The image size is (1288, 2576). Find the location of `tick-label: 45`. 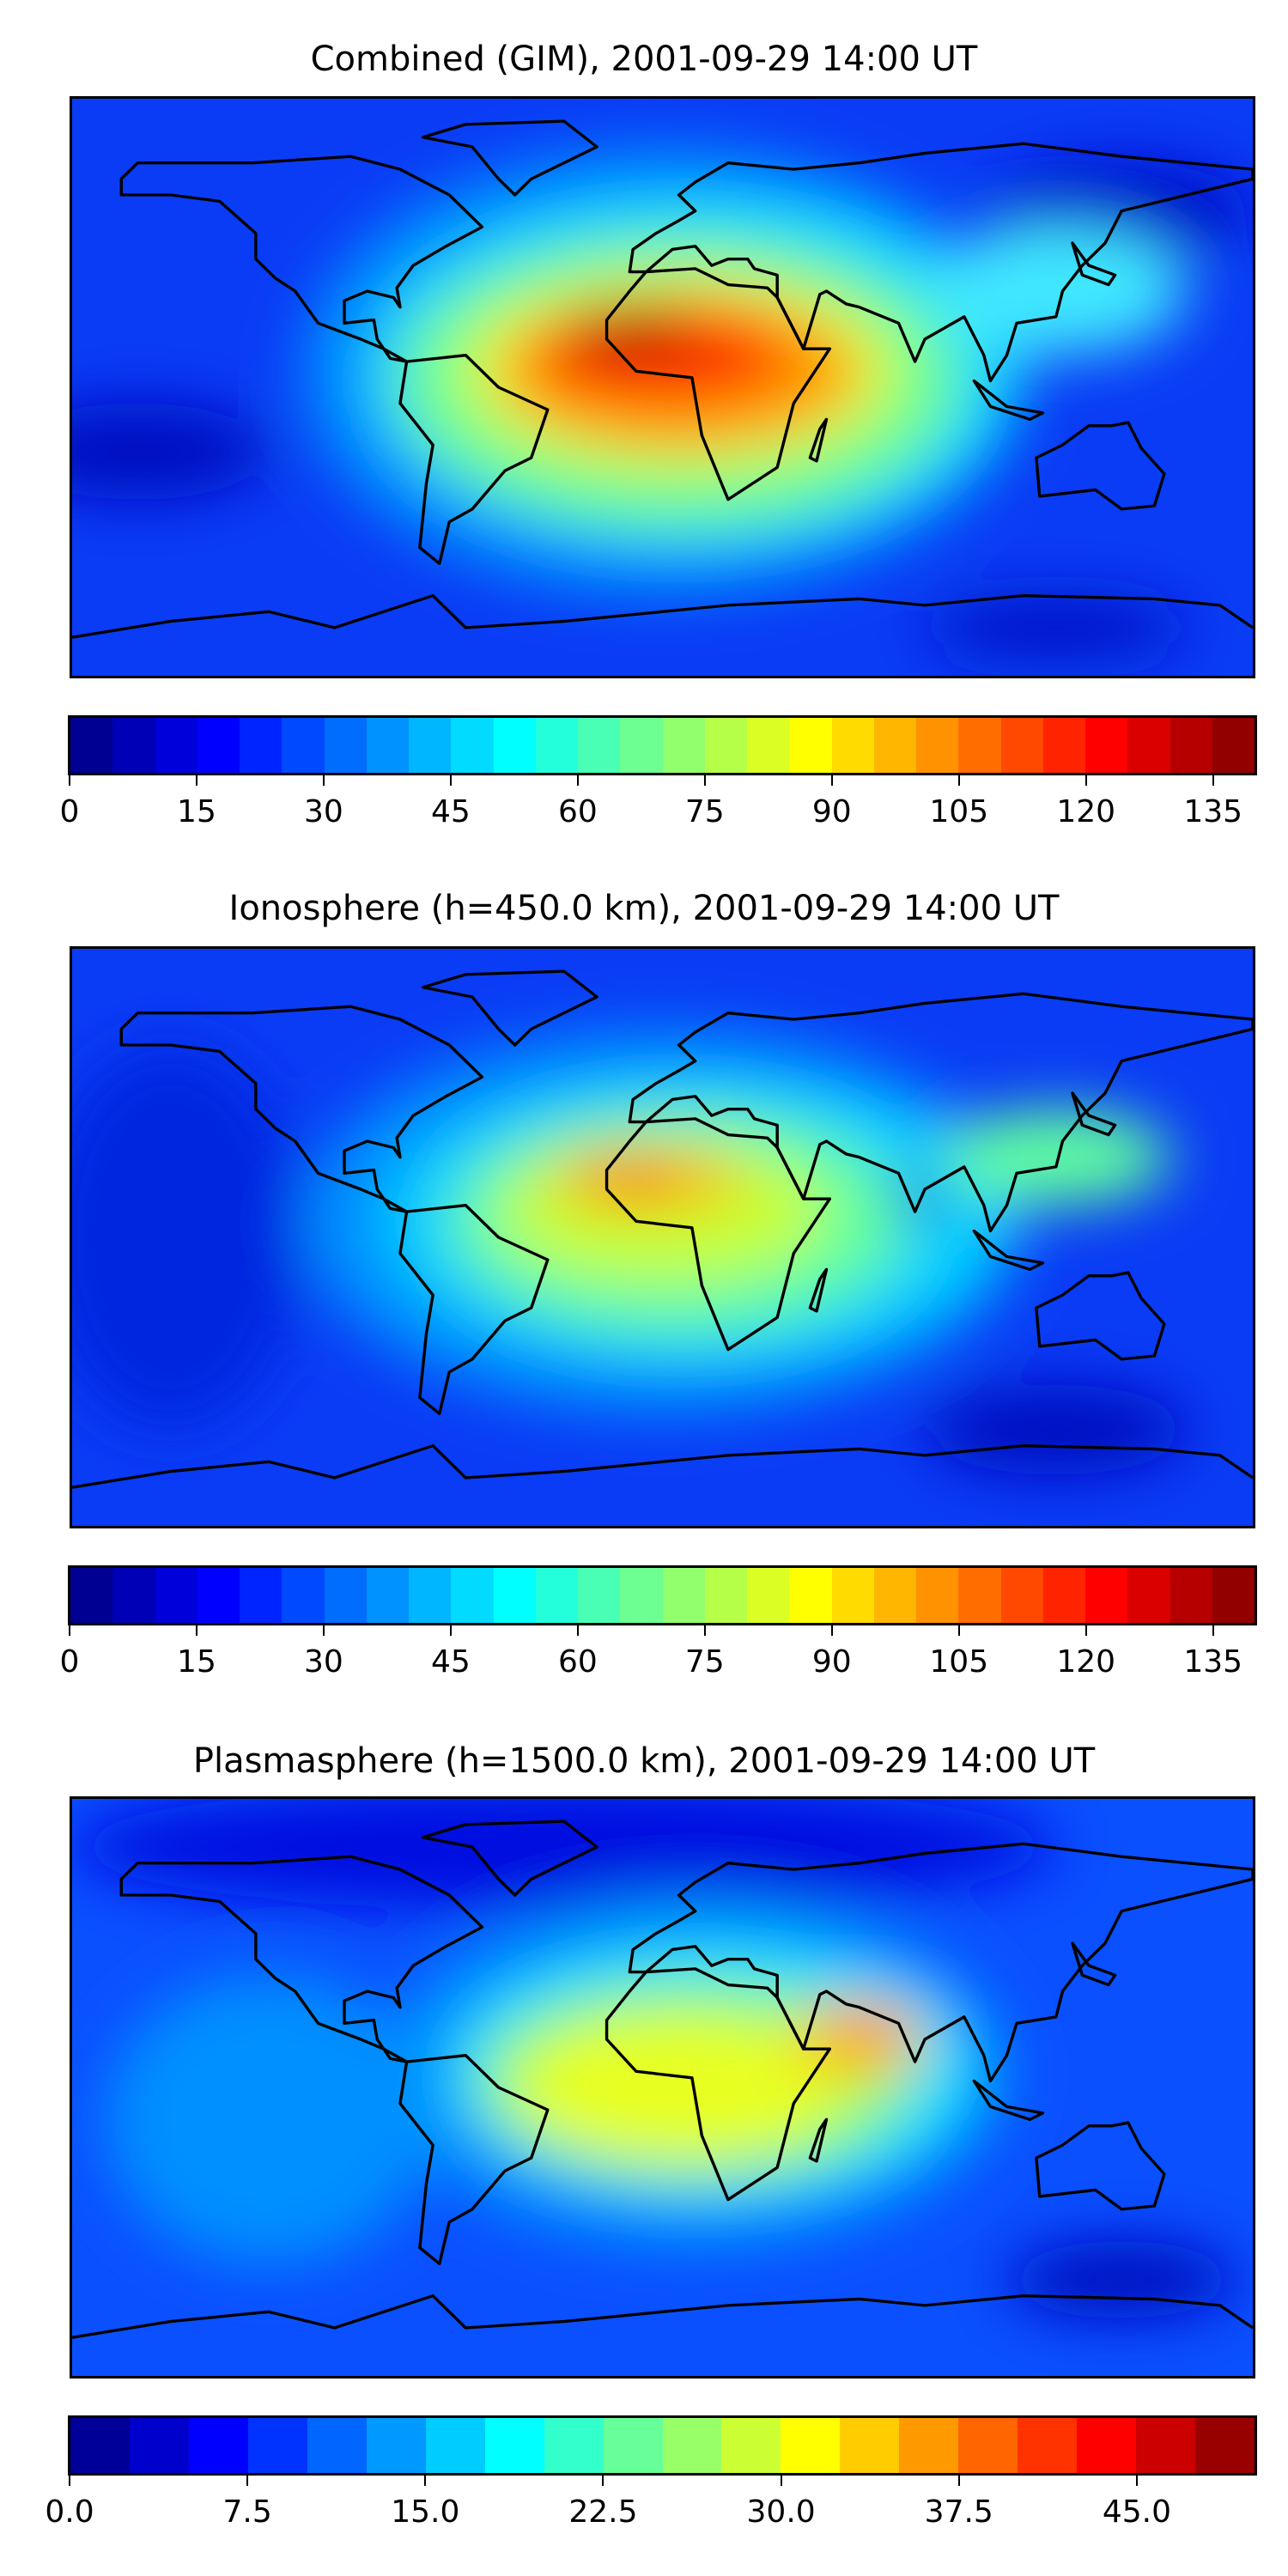

tick-label: 45 is located at coordinates (450, 812).